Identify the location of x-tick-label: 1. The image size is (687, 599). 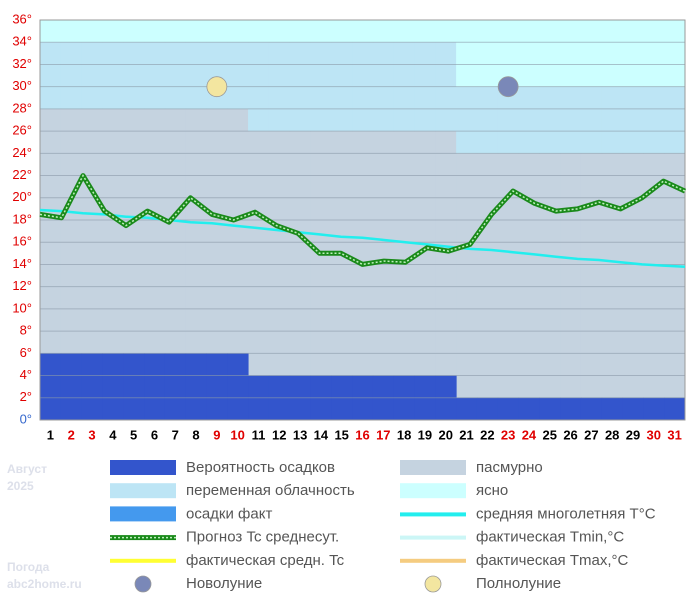
(50, 434).